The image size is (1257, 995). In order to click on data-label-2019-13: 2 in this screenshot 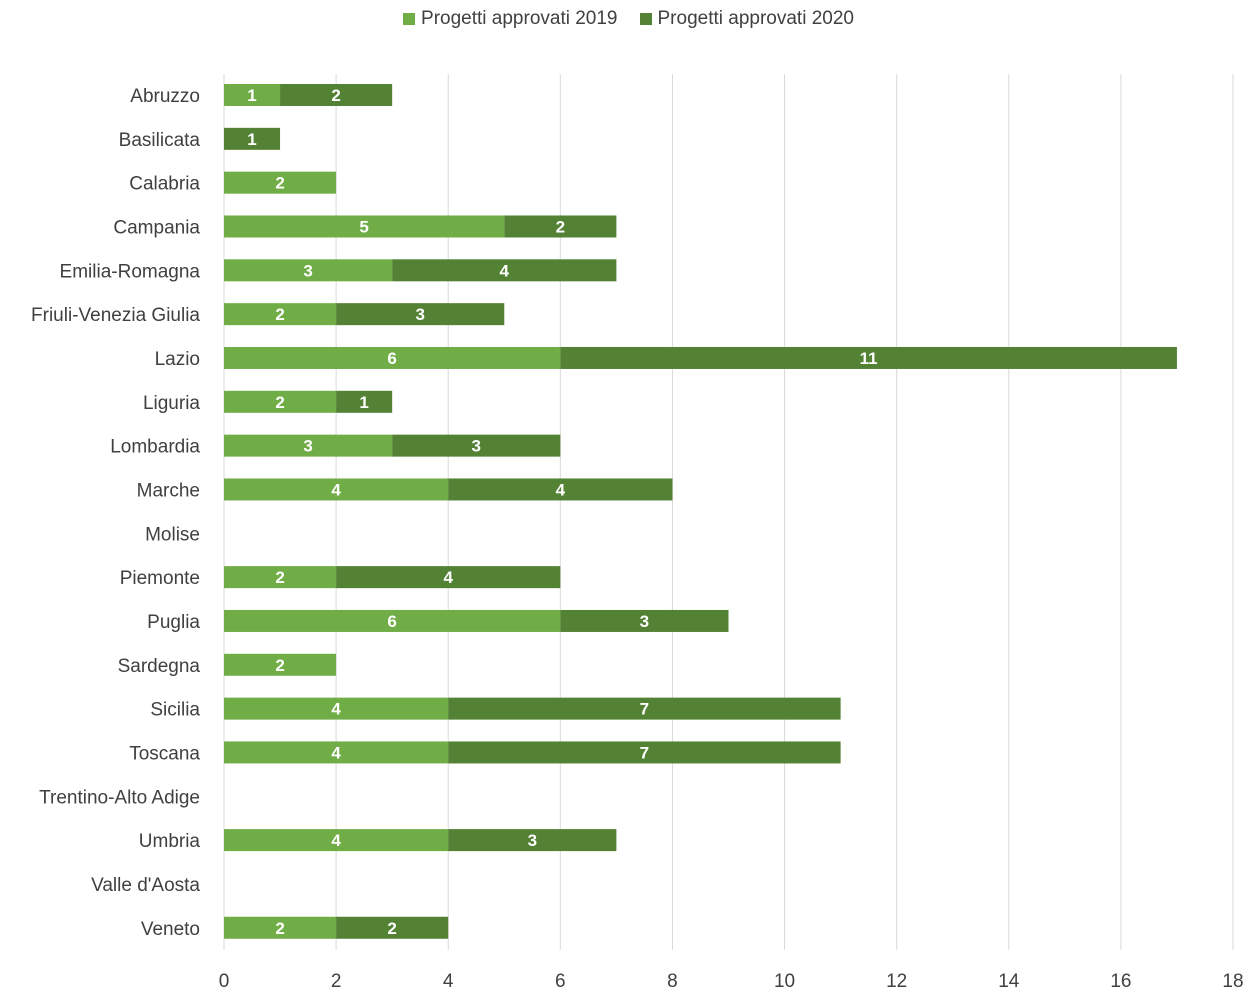, I will do `click(279, 665)`.